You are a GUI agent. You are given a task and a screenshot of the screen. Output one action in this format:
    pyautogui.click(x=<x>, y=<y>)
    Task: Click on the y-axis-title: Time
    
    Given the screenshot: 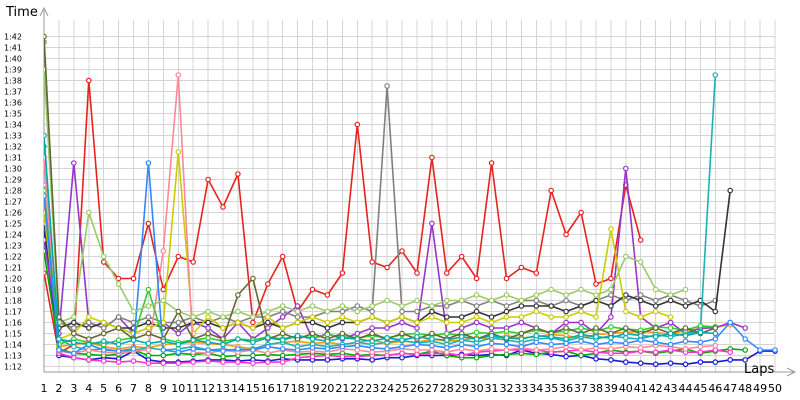 What is the action you would take?
    pyautogui.click(x=21, y=12)
    